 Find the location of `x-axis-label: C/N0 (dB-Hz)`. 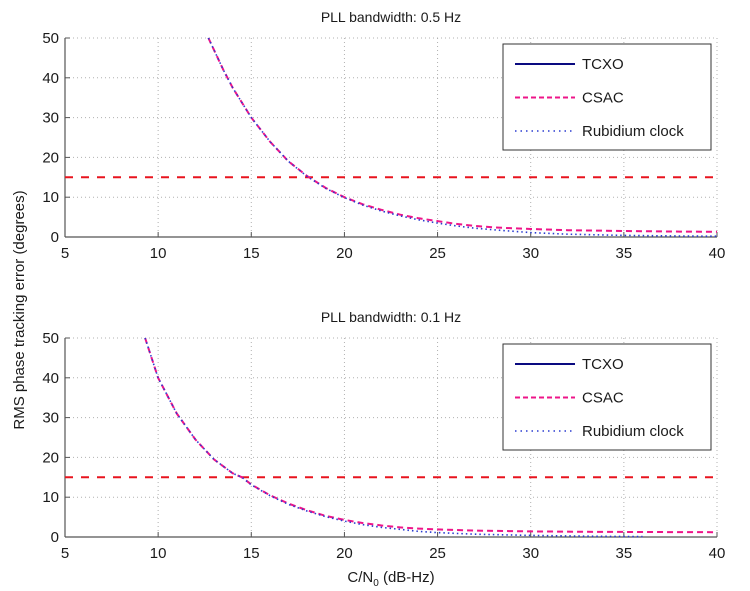

x-axis-label: C/N0 (dB-Hz) is located at coordinates (390, 579).